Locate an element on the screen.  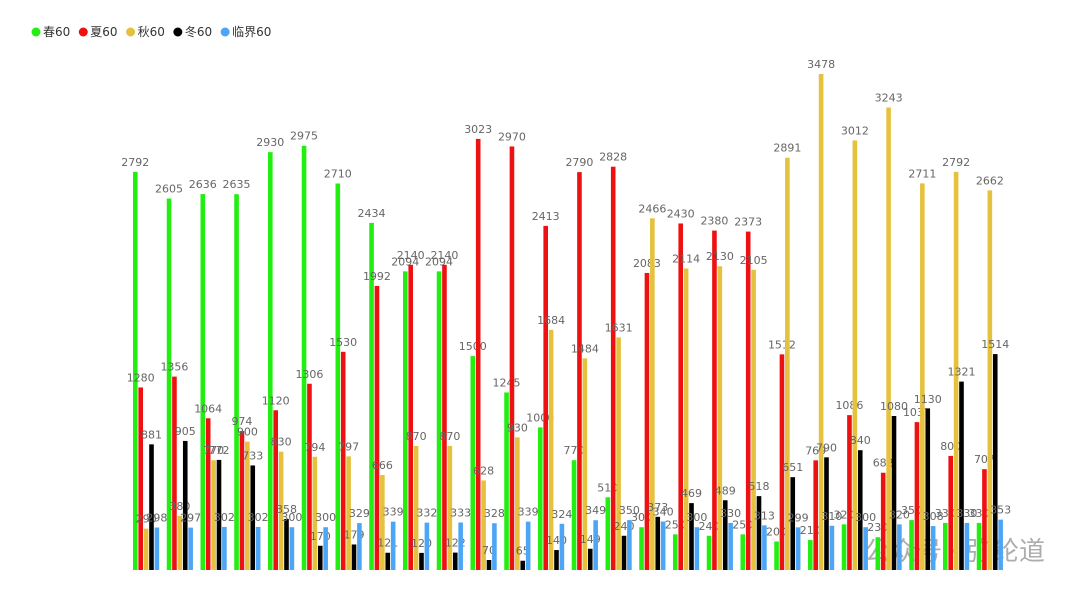
legend-label: 临界60 is located at coordinates (251, 32).